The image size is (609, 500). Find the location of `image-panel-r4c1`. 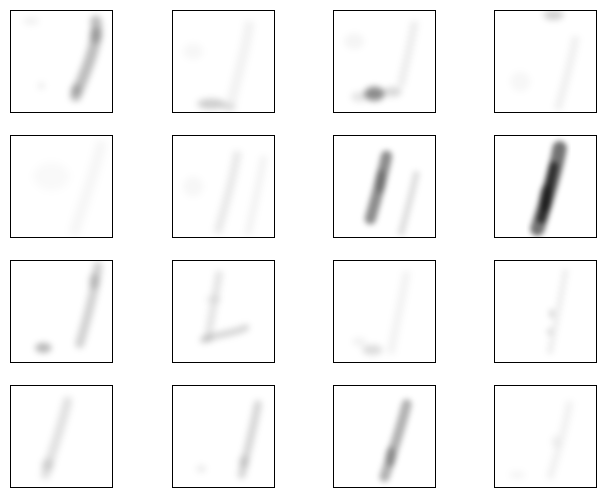

image-panel-r4c1 is located at coordinates (61, 436).